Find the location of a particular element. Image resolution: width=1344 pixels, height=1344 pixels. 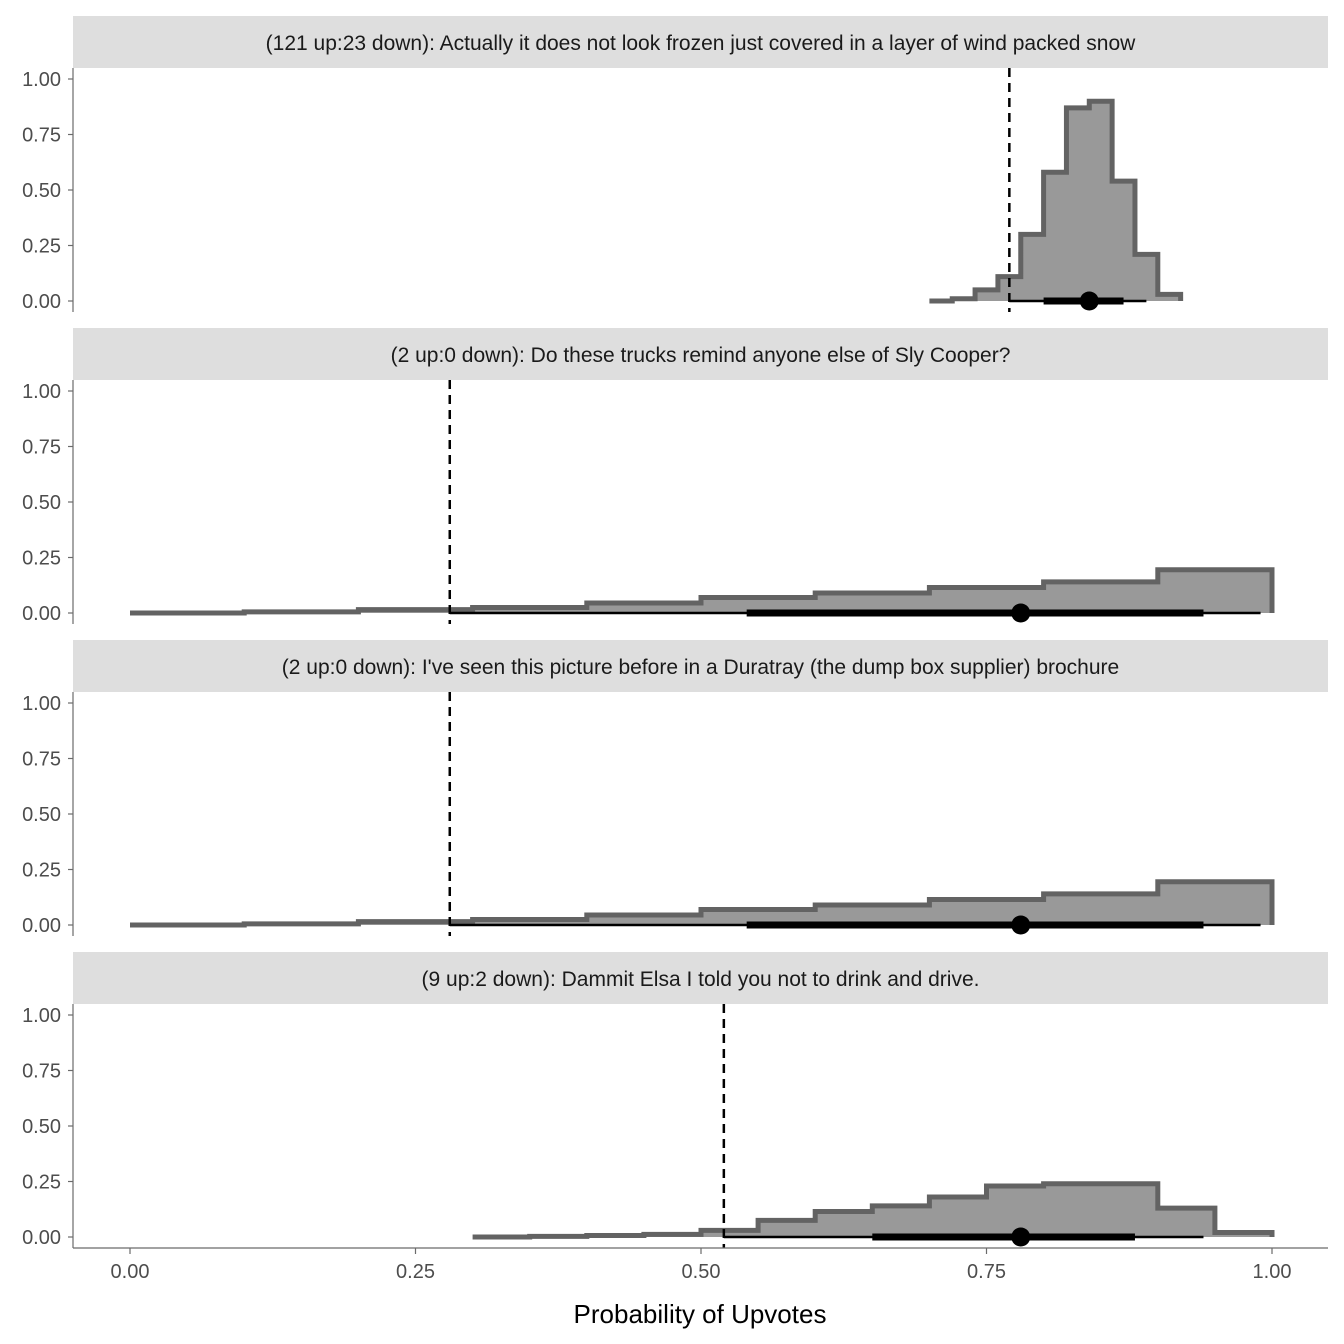

x-tick-label: 0.75 is located at coordinates (986, 1272).